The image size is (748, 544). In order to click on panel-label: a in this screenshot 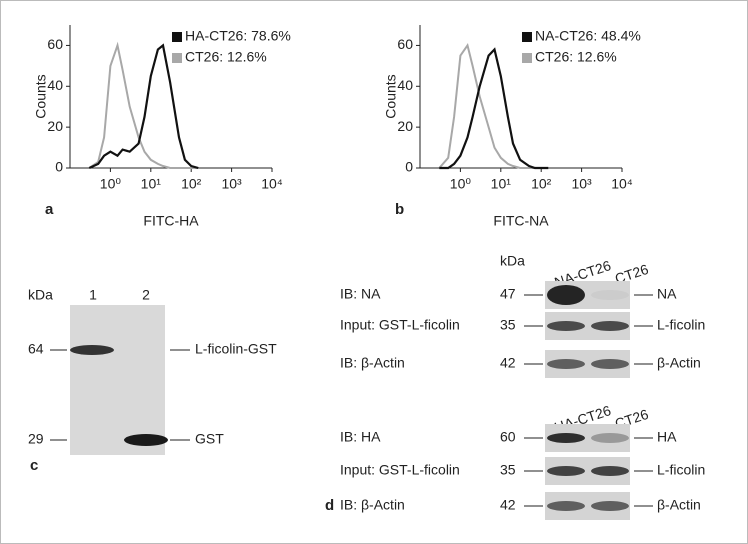, I will do `click(49, 209)`.